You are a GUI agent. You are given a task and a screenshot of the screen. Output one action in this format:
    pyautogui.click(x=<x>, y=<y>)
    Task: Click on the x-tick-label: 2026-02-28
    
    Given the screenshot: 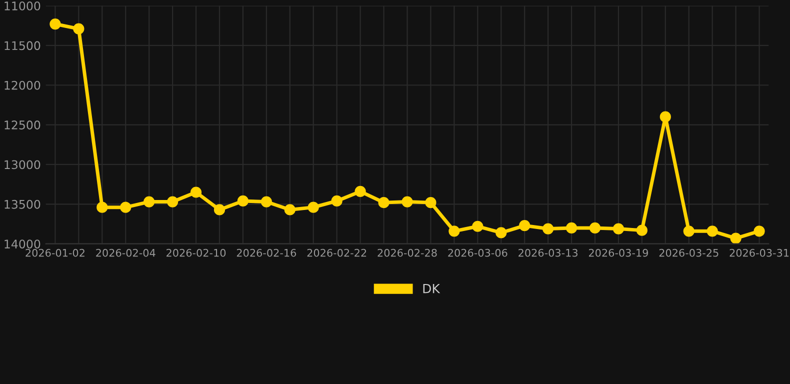 What is the action you would take?
    pyautogui.click(x=407, y=252)
    